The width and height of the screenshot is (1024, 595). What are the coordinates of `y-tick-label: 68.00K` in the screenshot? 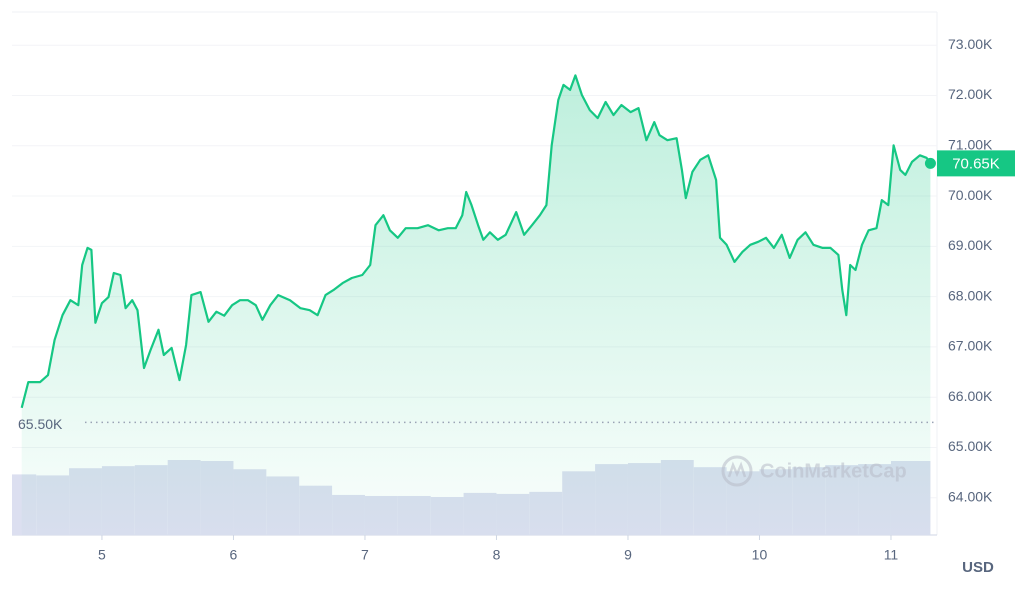 It's located at (970, 295).